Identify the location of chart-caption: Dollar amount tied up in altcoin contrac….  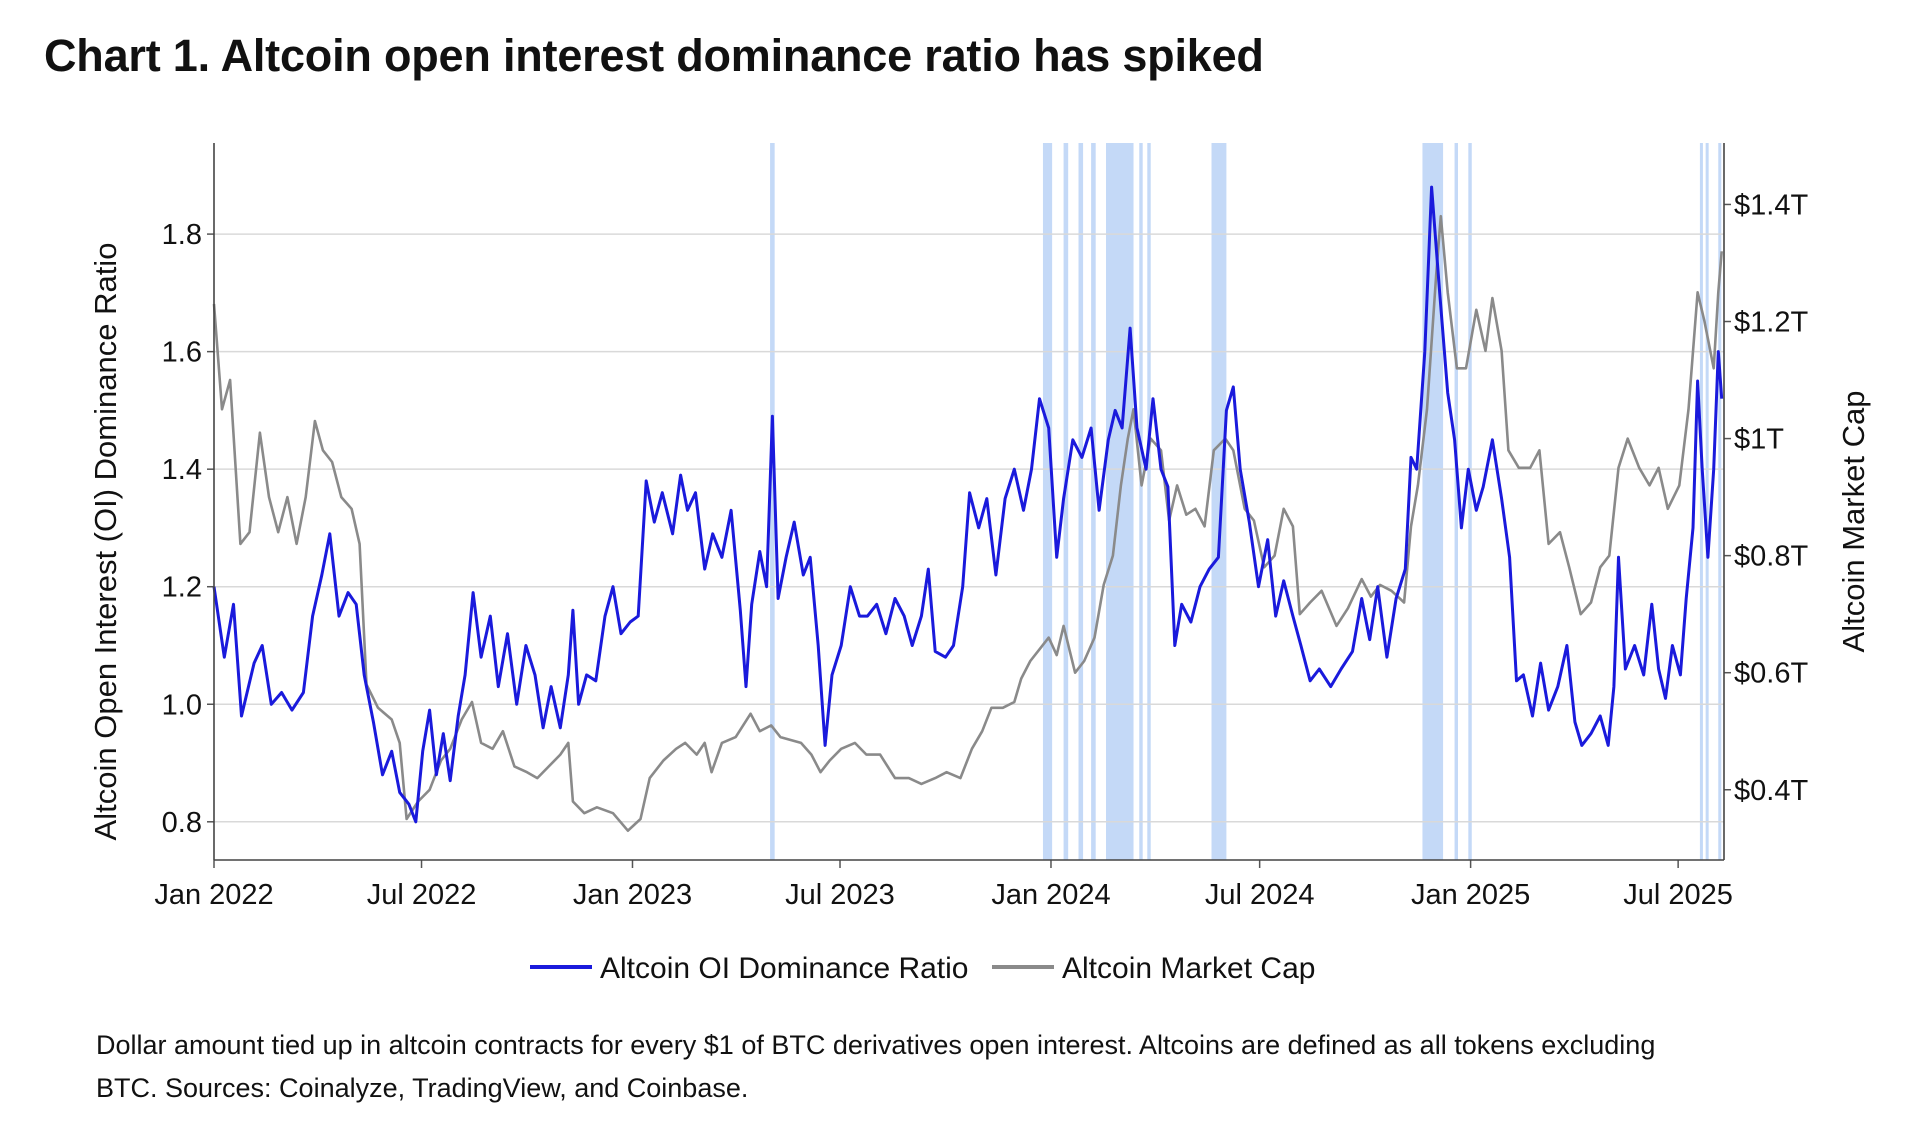
(876, 1066).